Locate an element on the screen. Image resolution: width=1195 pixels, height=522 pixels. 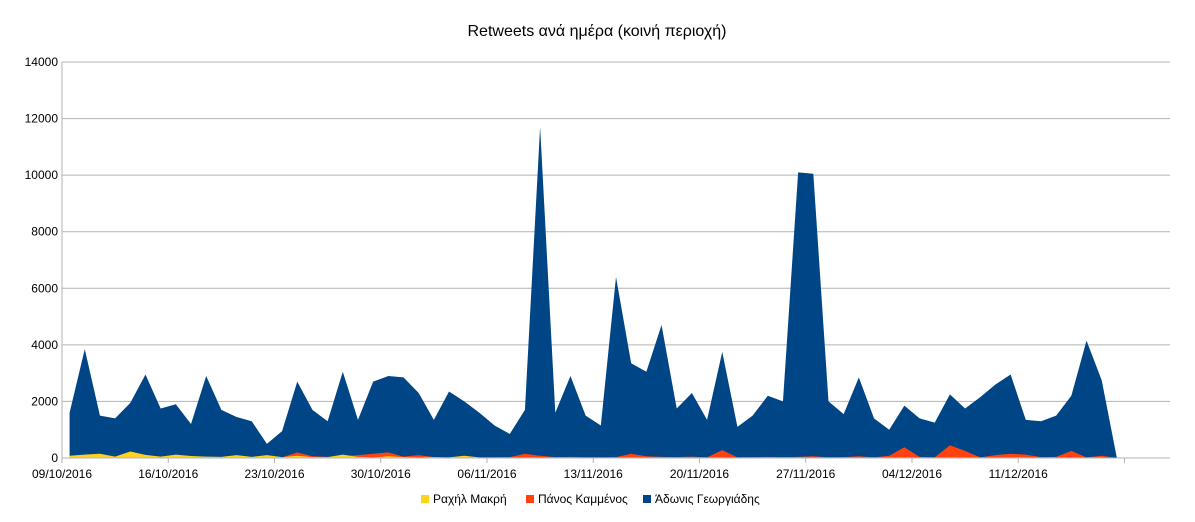
y-tick-label: 8000 is located at coordinates (44, 232).